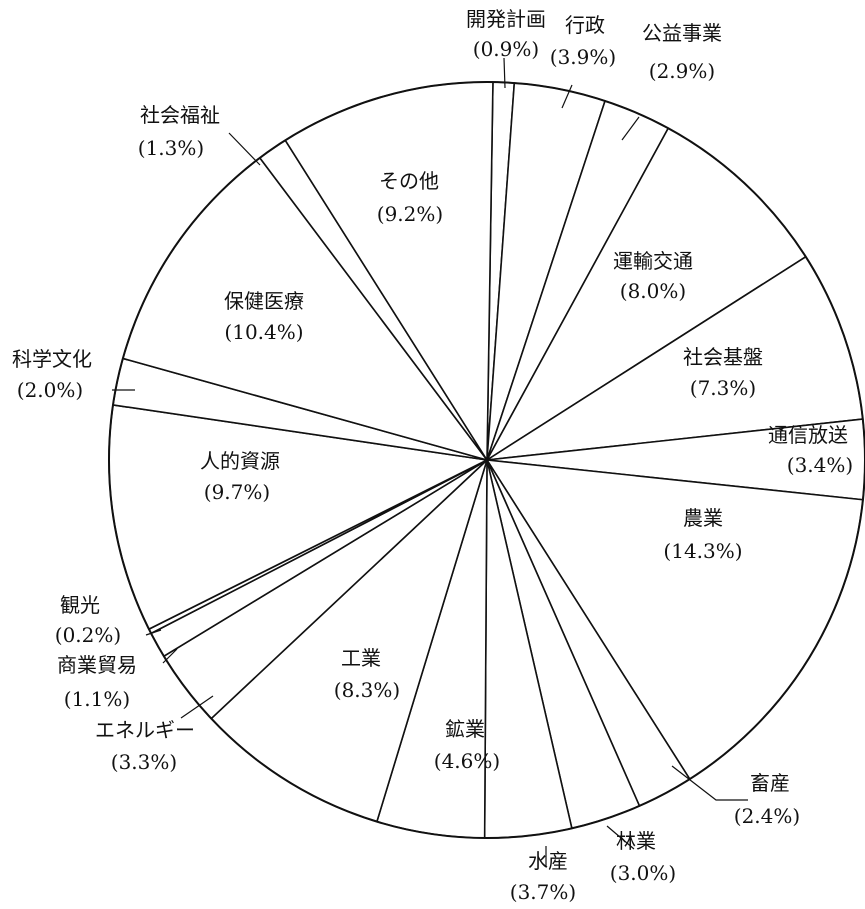 This screenshot has width=865, height=909. I want to click on slice-label: 科学文化, so click(52, 359).